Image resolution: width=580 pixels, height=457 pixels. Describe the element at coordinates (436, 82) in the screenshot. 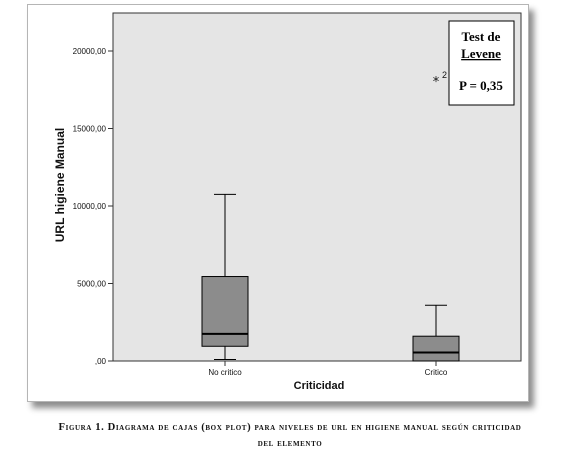

I see `outlier-marker: *` at that location.